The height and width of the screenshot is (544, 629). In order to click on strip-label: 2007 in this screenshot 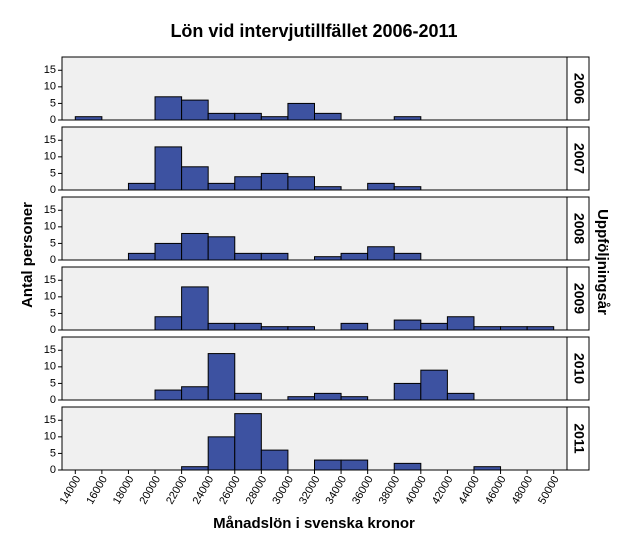, I will do `click(579, 158)`.